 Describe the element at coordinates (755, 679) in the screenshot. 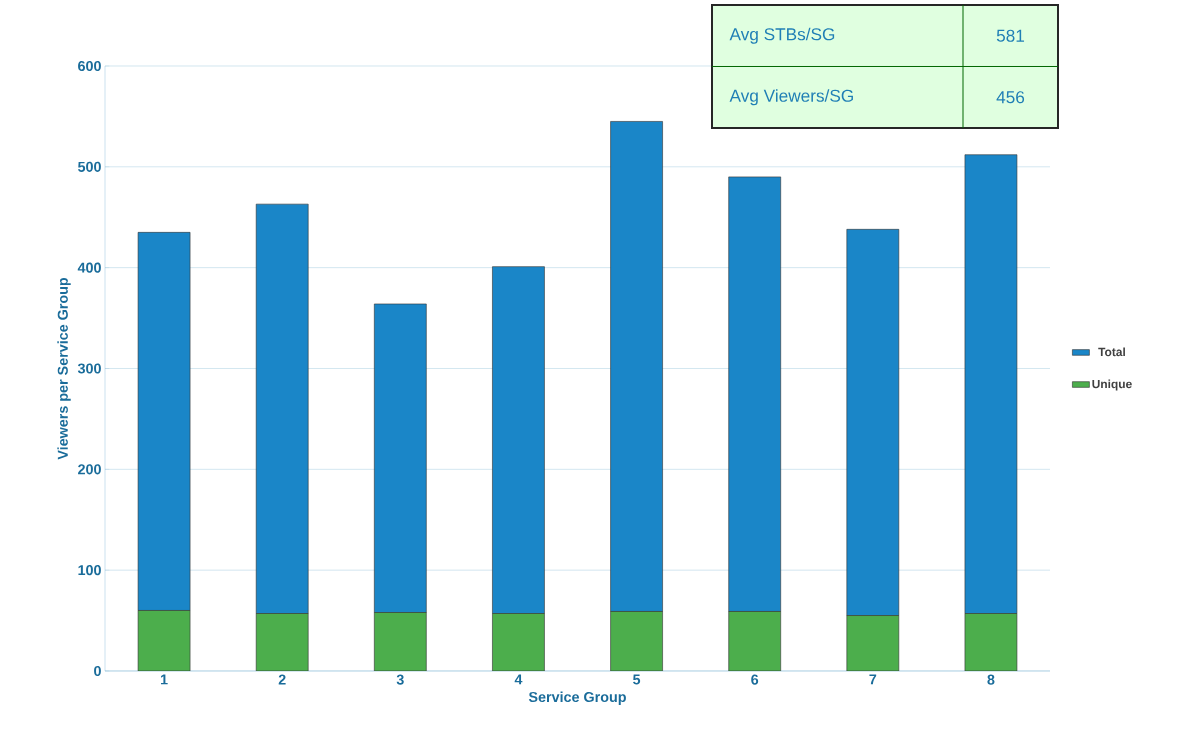

I see `x-tick-label: 6` at that location.